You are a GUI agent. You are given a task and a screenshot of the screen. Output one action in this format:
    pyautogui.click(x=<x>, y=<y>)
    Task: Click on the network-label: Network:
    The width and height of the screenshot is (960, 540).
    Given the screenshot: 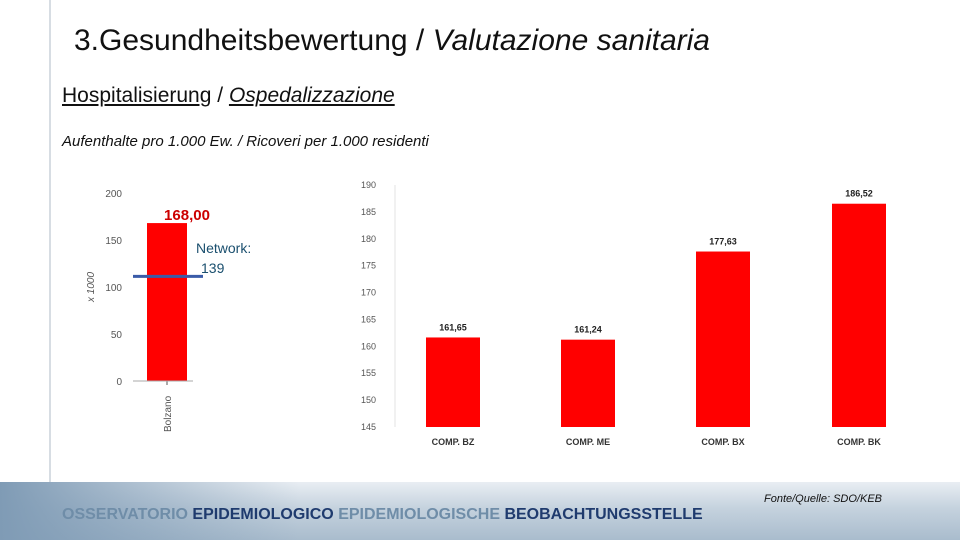 What is the action you would take?
    pyautogui.click(x=223, y=248)
    